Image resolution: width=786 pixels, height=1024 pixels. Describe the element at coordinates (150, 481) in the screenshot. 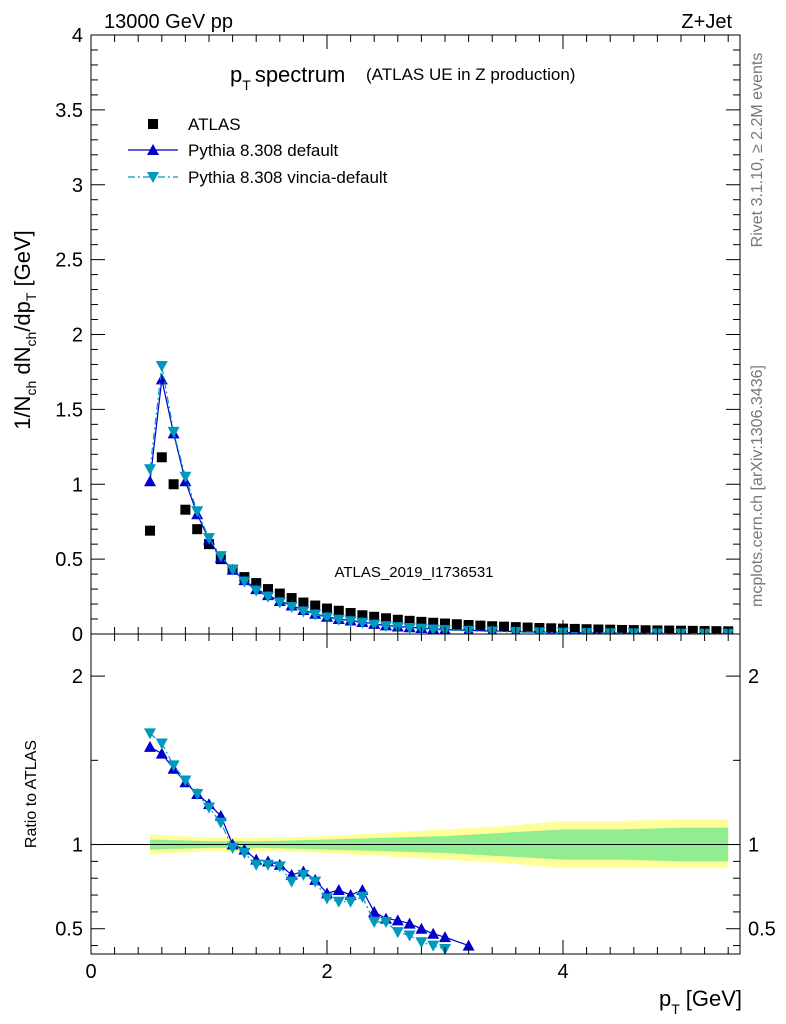

I see `pythia-default-point` at that location.